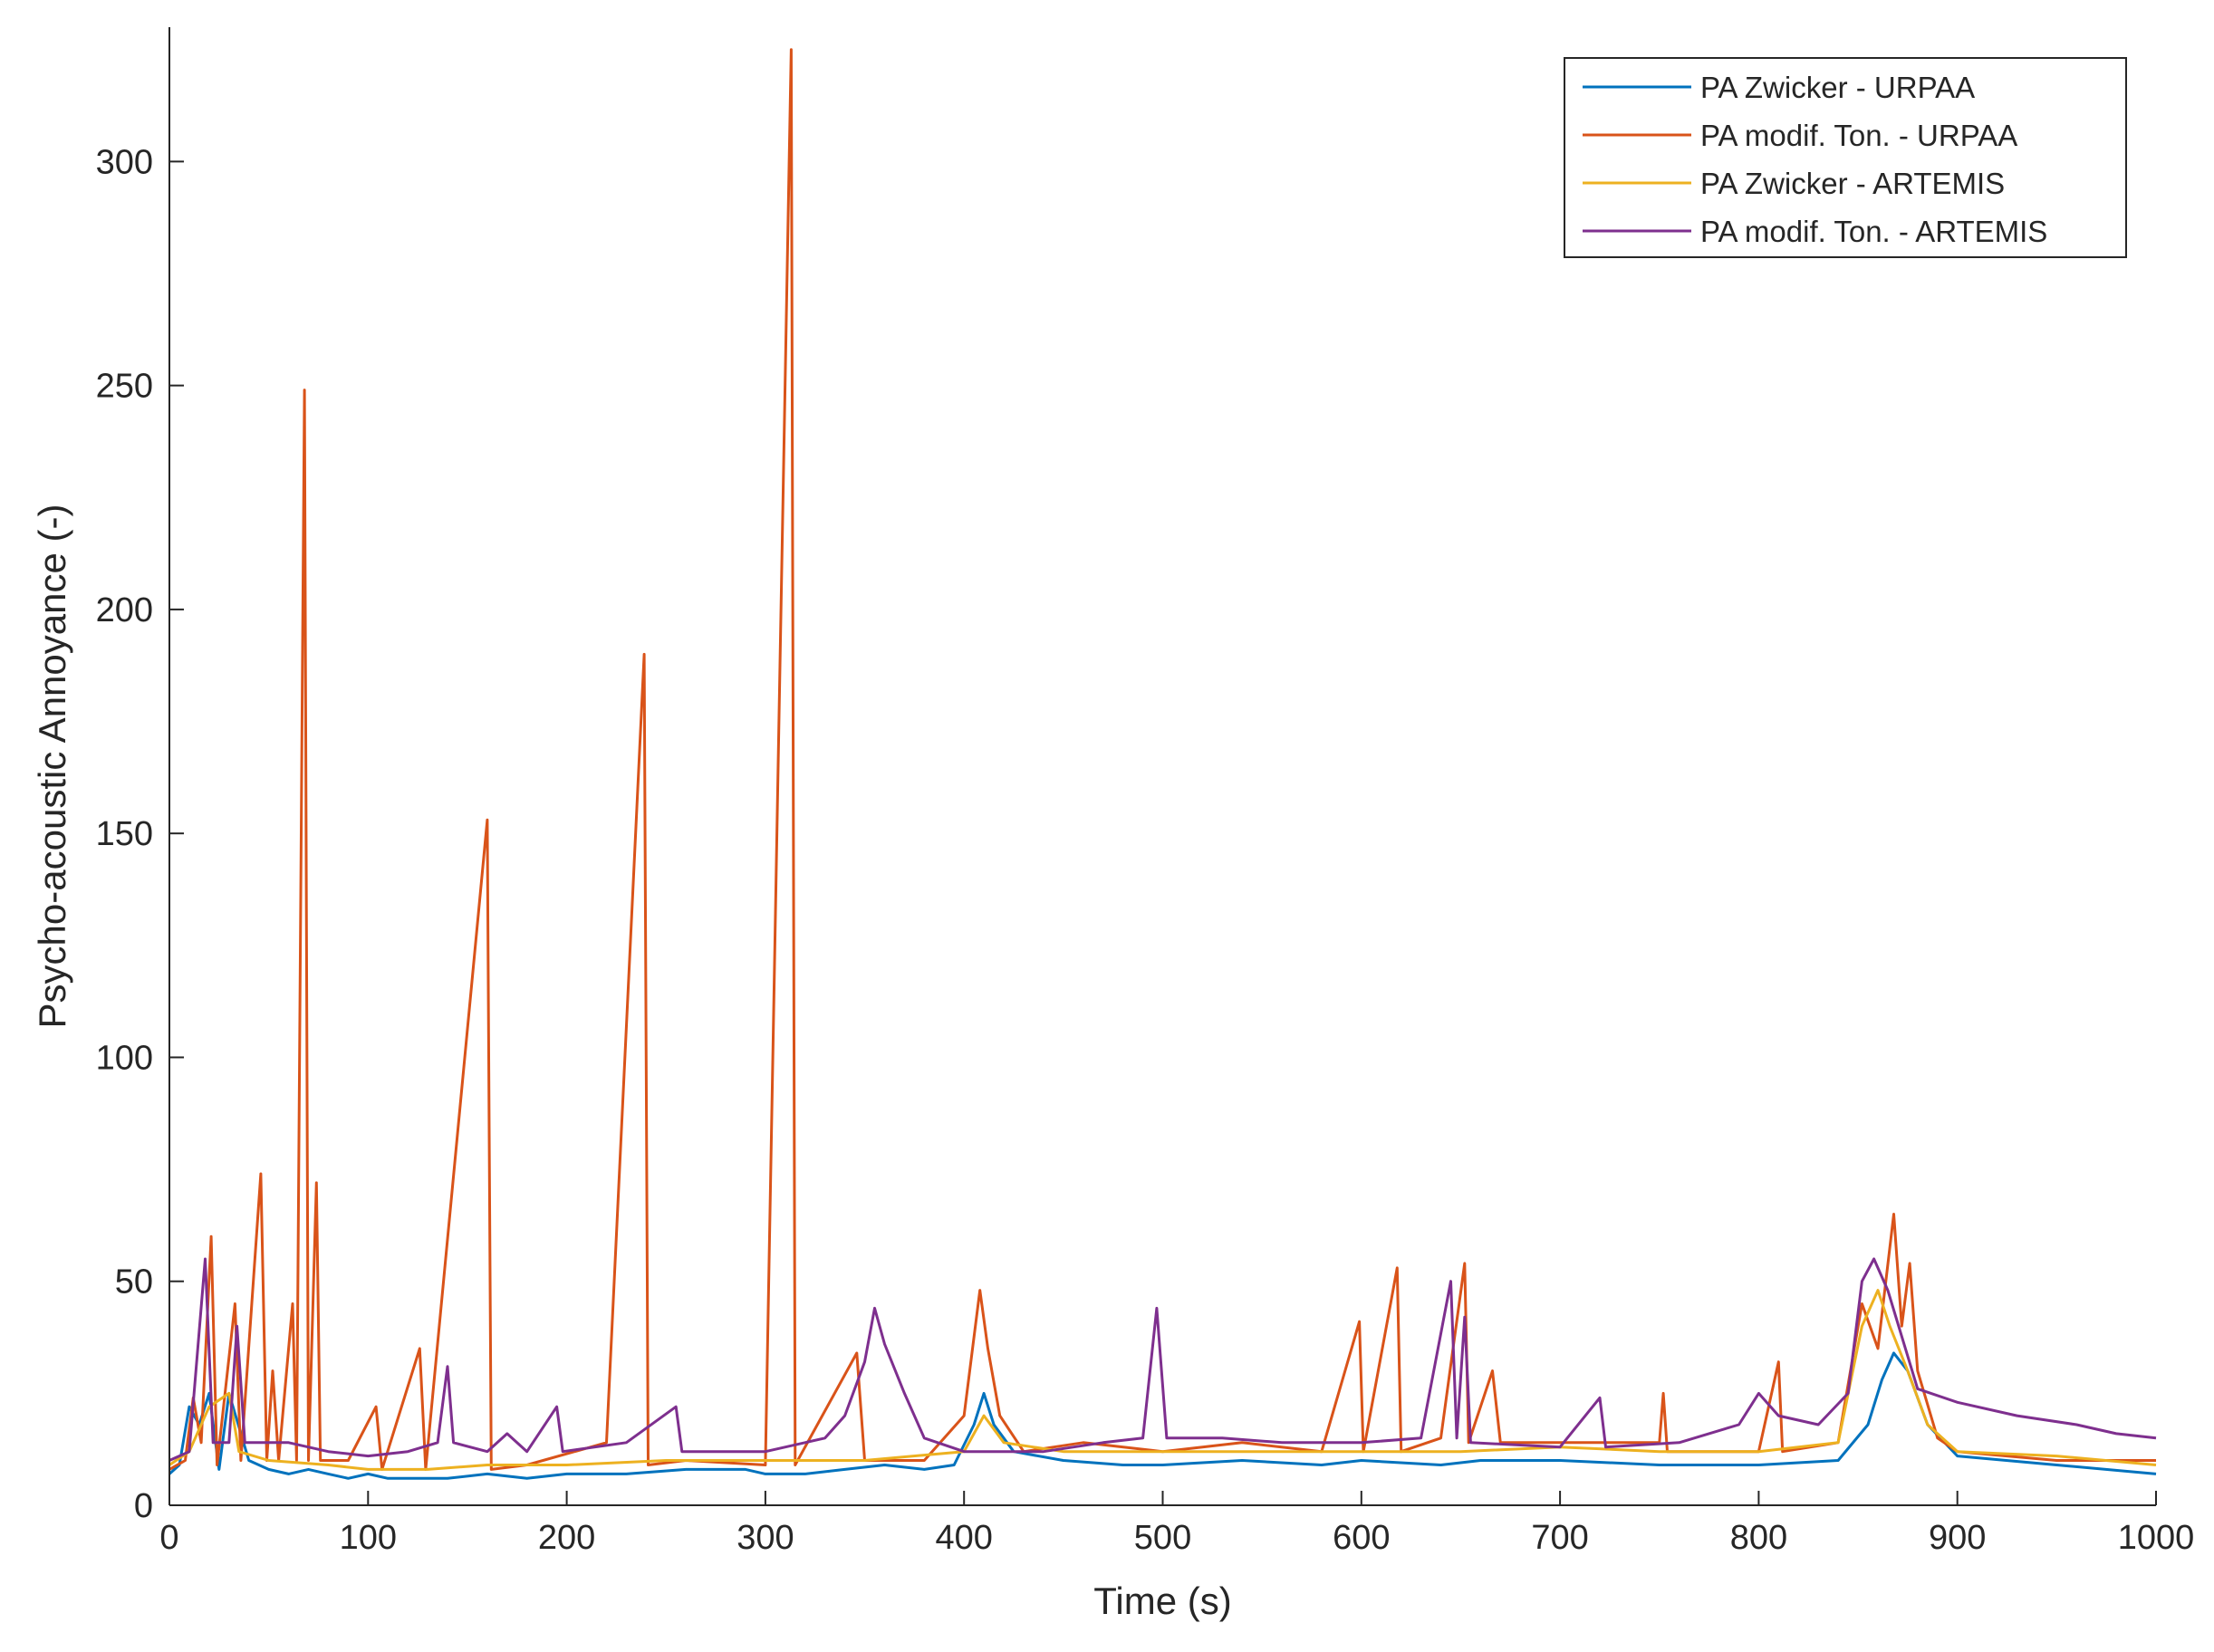 The height and width of the screenshot is (1652, 2214). I want to click on x-tick-label: 700, so click(1559, 1538).